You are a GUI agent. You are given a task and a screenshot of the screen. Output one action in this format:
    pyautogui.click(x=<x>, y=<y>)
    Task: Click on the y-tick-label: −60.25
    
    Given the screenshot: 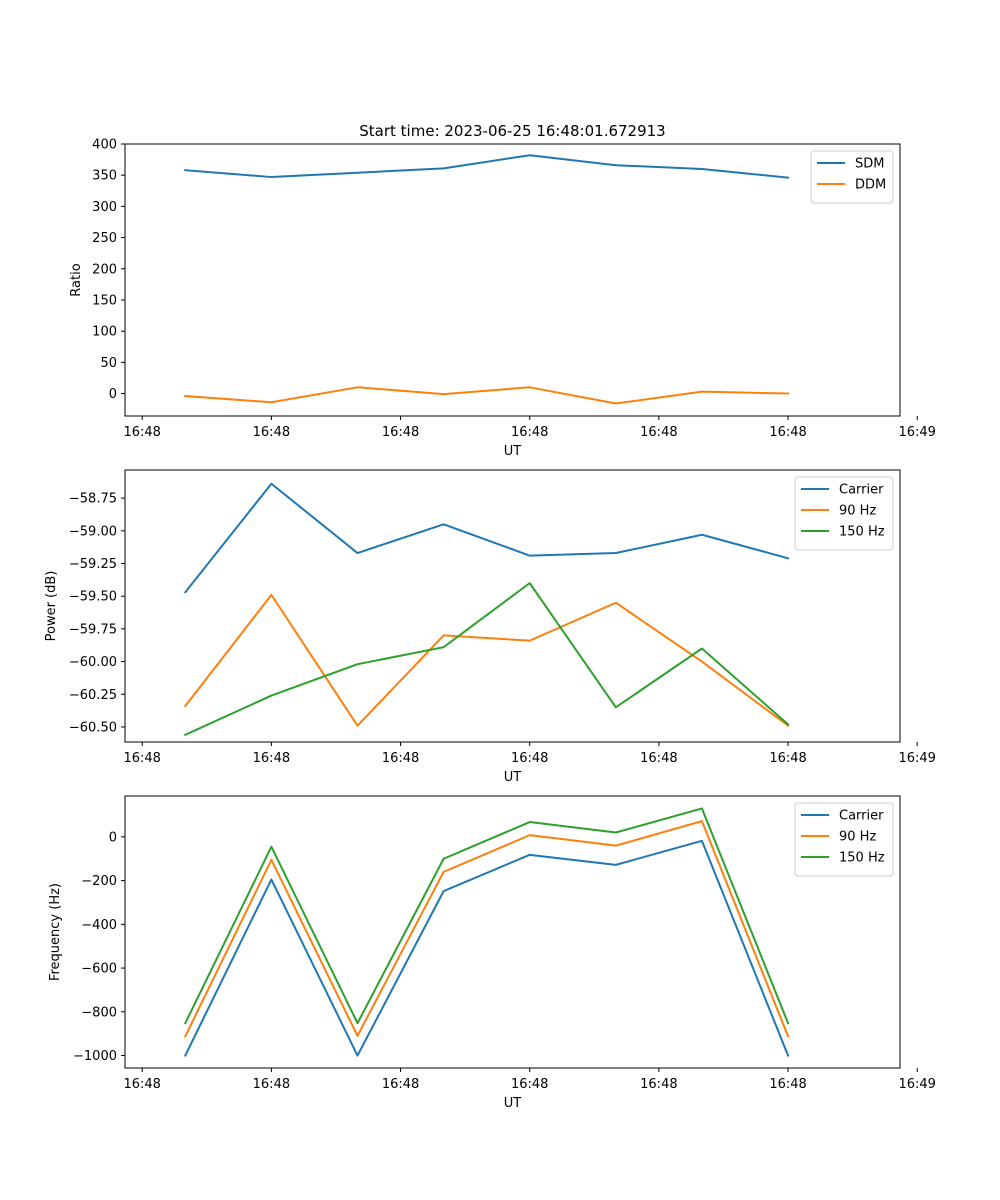 What is the action you would take?
    pyautogui.click(x=93, y=695)
    